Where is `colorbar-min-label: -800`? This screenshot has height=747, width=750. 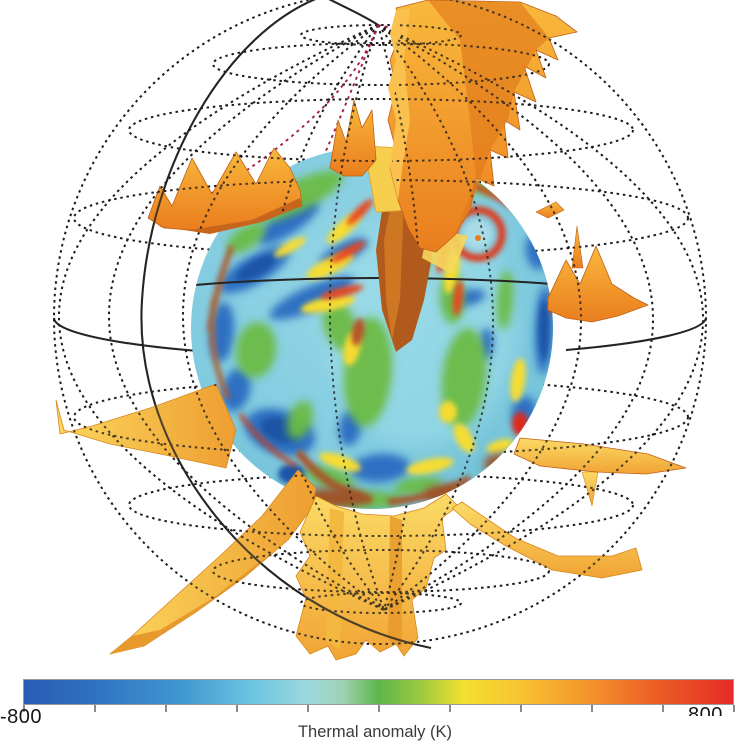
colorbar-min-label: -800 is located at coordinates (21, 717).